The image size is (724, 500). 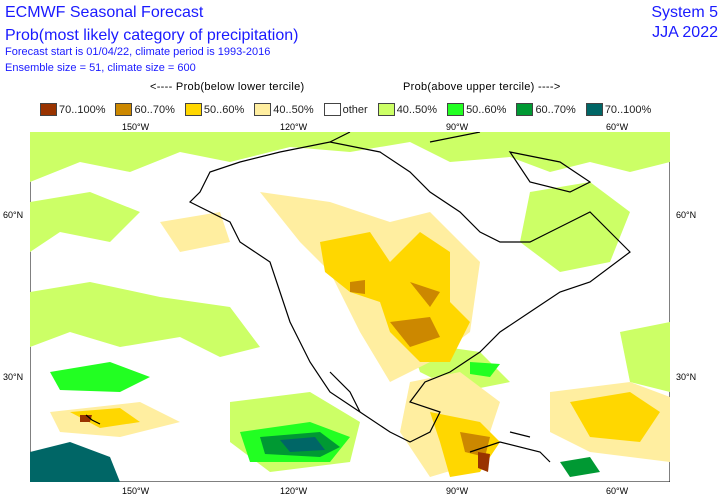 I want to click on orange-60-70-regions, so click(x=420, y=368).